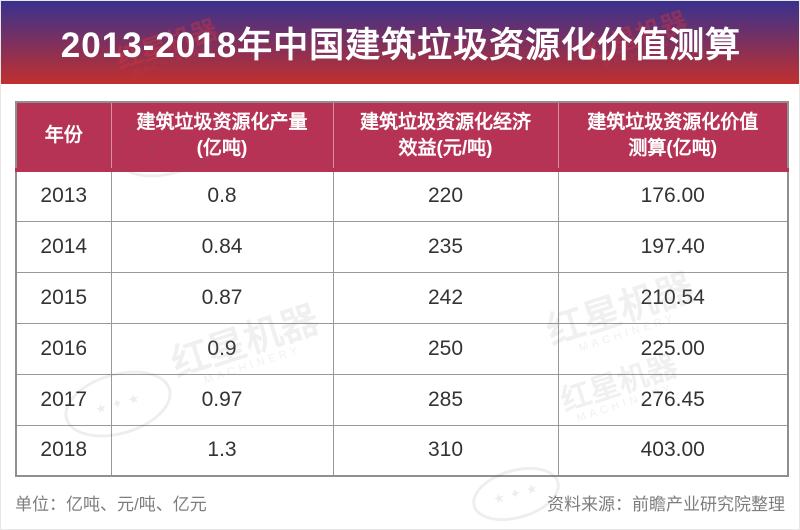 This screenshot has width=800, height=530. Describe the element at coordinates (445, 348) in the screenshot. I see `benefit-cell: 250` at that location.